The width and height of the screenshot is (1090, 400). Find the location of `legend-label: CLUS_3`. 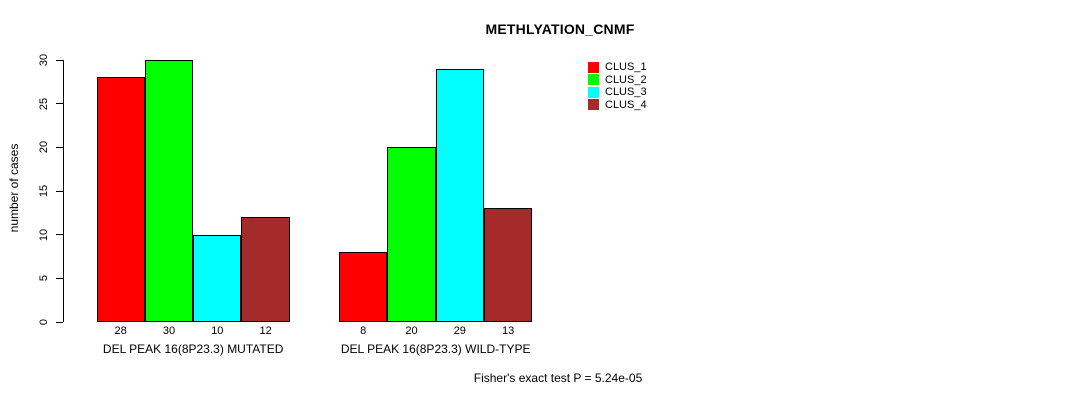

legend-label: CLUS_3 is located at coordinates (626, 92).